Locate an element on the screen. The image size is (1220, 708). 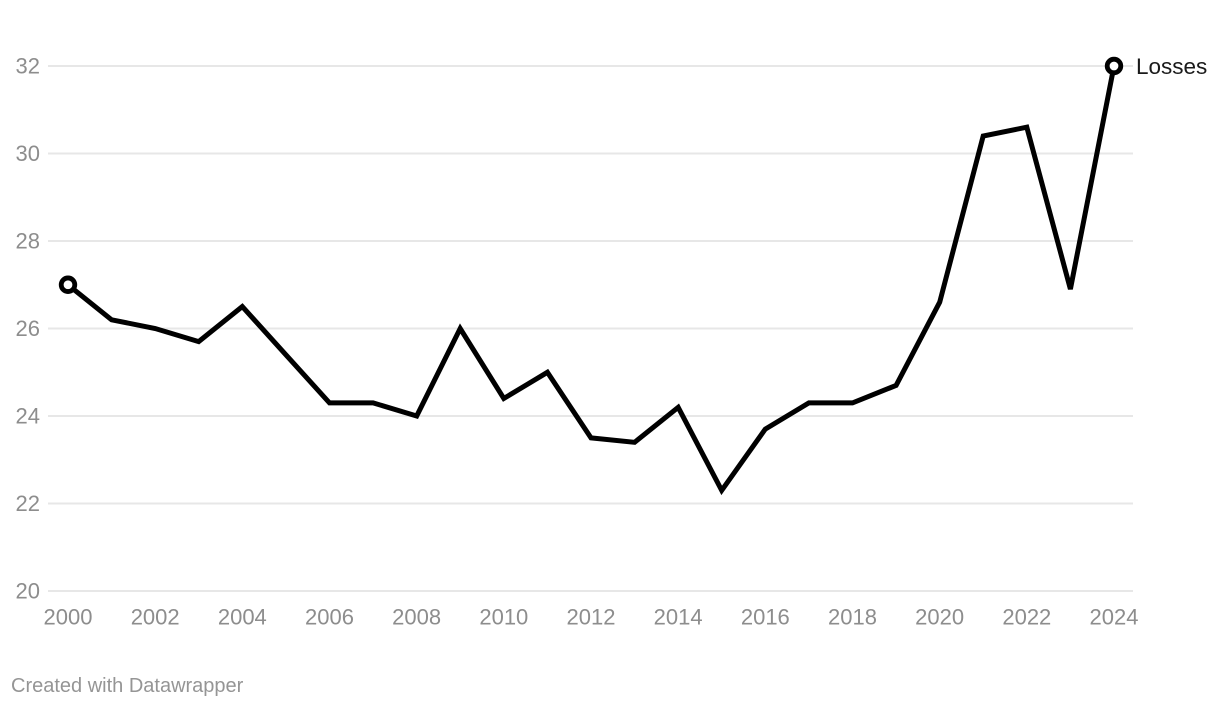
x-tick-label: 2012 is located at coordinates (591, 617).